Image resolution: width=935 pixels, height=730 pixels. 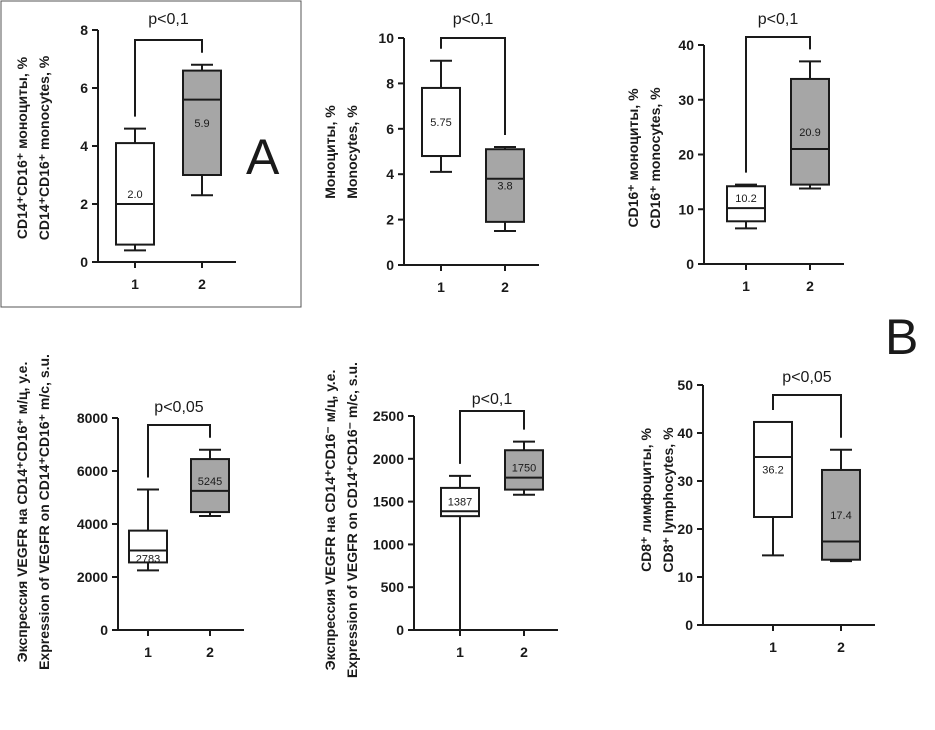 What do you see at coordinates (390, 83) in the screenshot?
I see `y-tick-label: 8` at bounding box center [390, 83].